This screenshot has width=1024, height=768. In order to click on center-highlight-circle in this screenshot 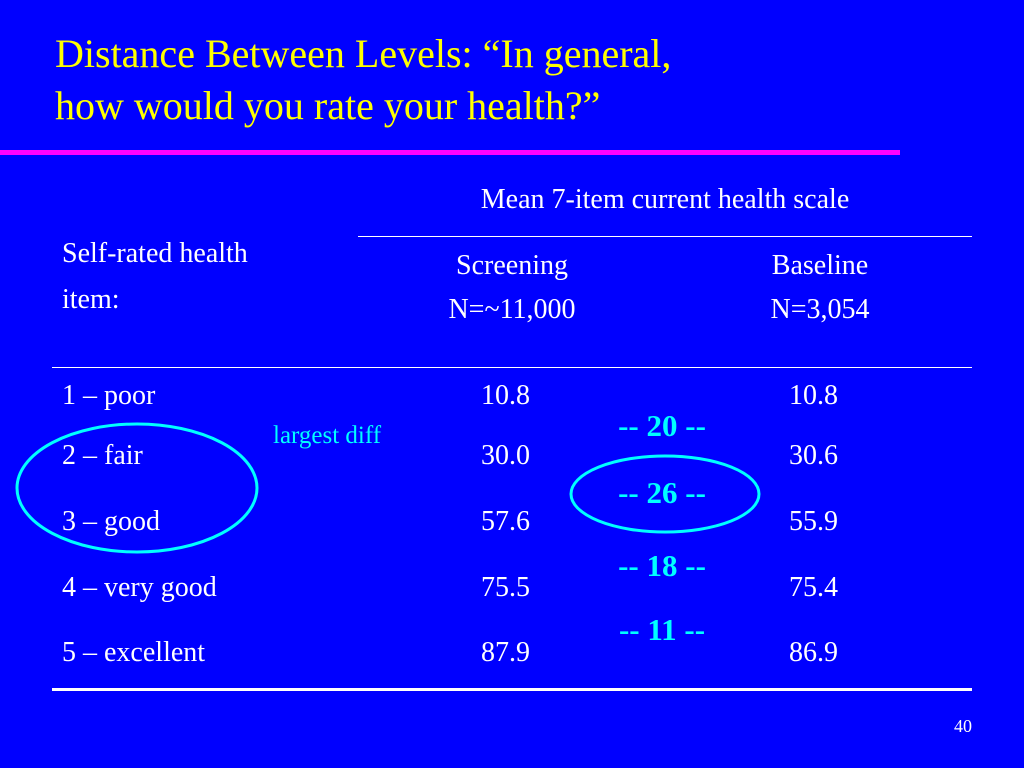, I will do `click(665, 494)`.